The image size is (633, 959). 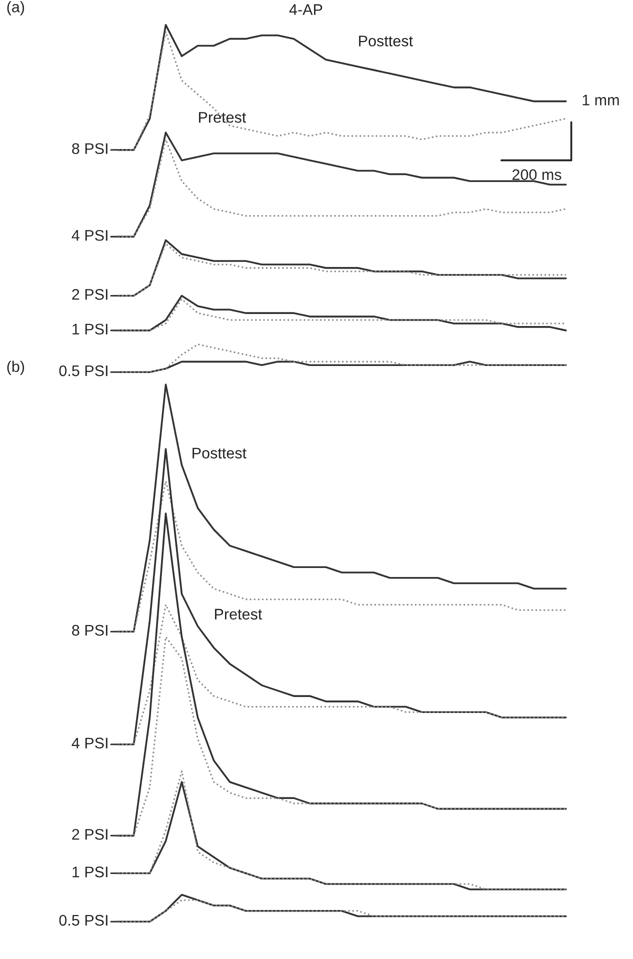 I want to click on chart-title: (b), so click(x=15, y=367).